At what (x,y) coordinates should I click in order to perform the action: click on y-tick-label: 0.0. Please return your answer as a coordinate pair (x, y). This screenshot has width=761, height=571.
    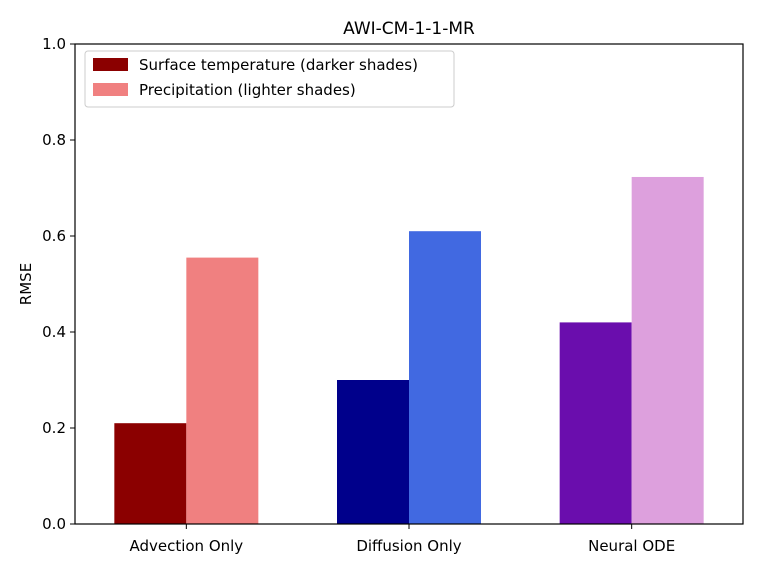
    Looking at the image, I should click on (54, 524).